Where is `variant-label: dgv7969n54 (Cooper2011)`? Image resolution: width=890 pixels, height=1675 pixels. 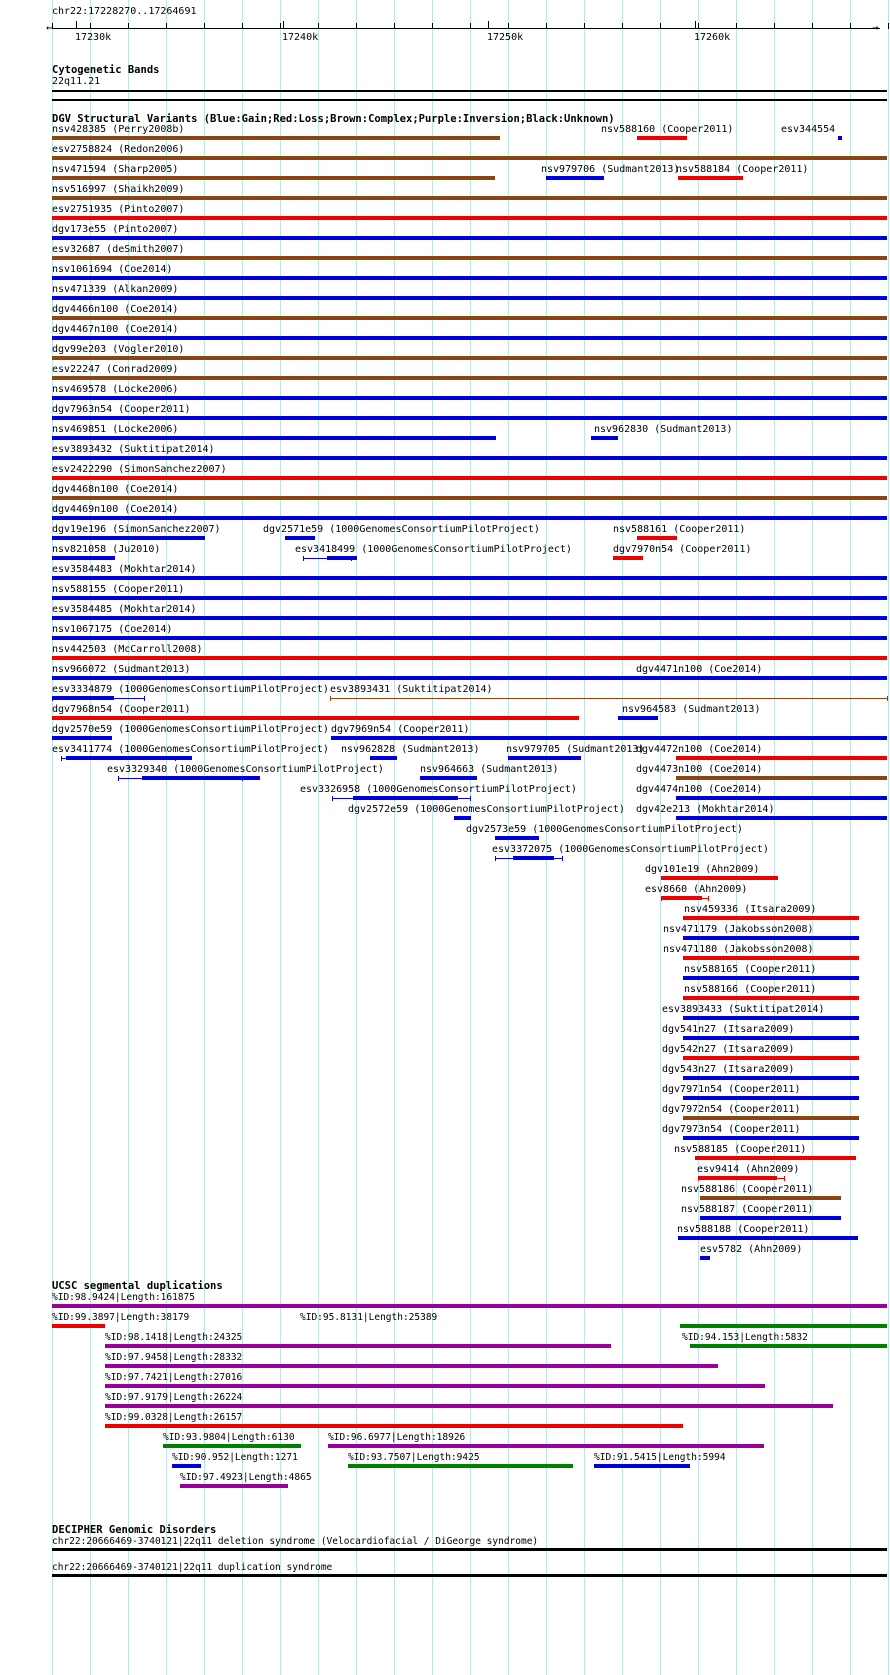
variant-label: dgv7969n54 (Cooper2011) is located at coordinates (400, 729).